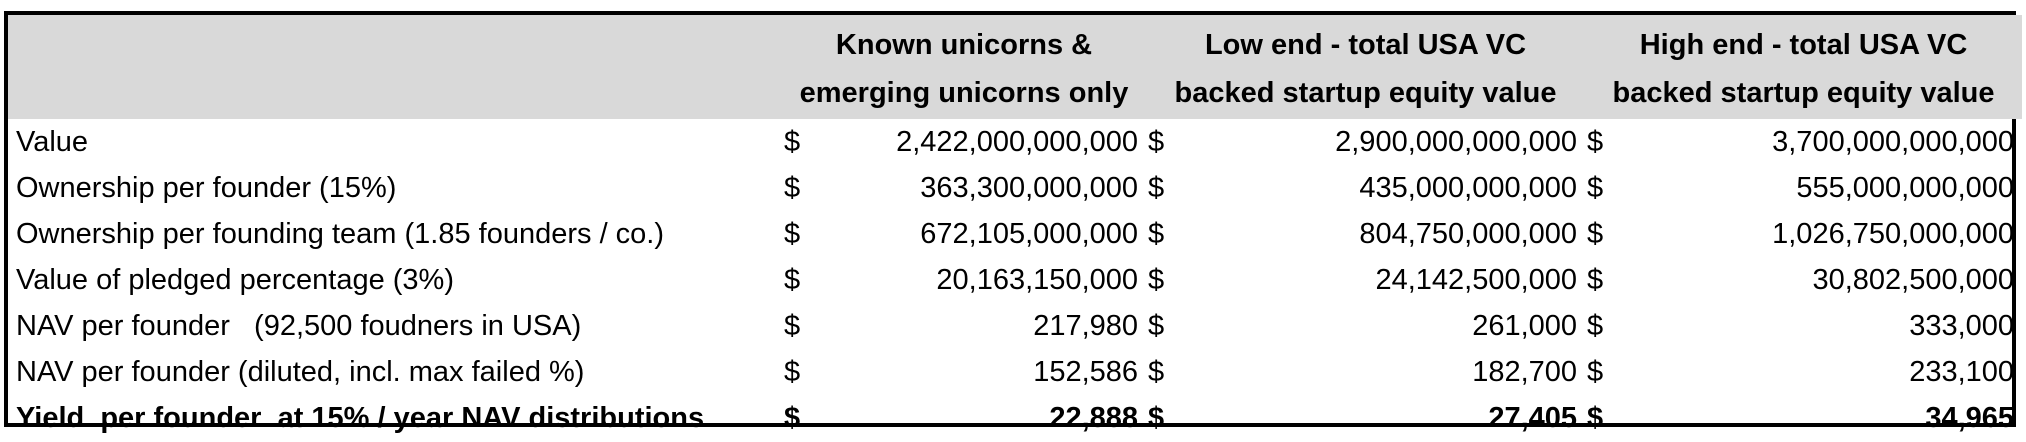 The width and height of the screenshot is (2026, 442). What do you see at coordinates (1037, 279) in the screenshot?
I see `known-unicorns-value: 20,163,150,000` at bounding box center [1037, 279].